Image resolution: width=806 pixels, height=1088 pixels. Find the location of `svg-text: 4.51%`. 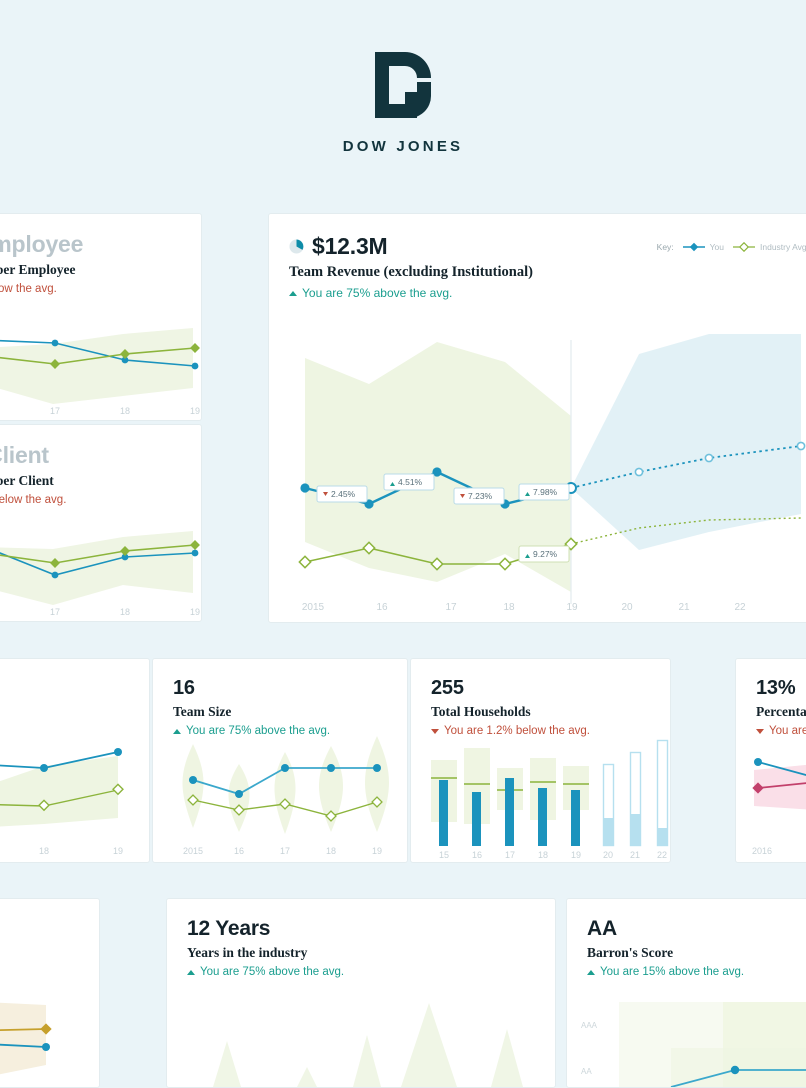

svg-text: 4.51% is located at coordinates (410, 482).